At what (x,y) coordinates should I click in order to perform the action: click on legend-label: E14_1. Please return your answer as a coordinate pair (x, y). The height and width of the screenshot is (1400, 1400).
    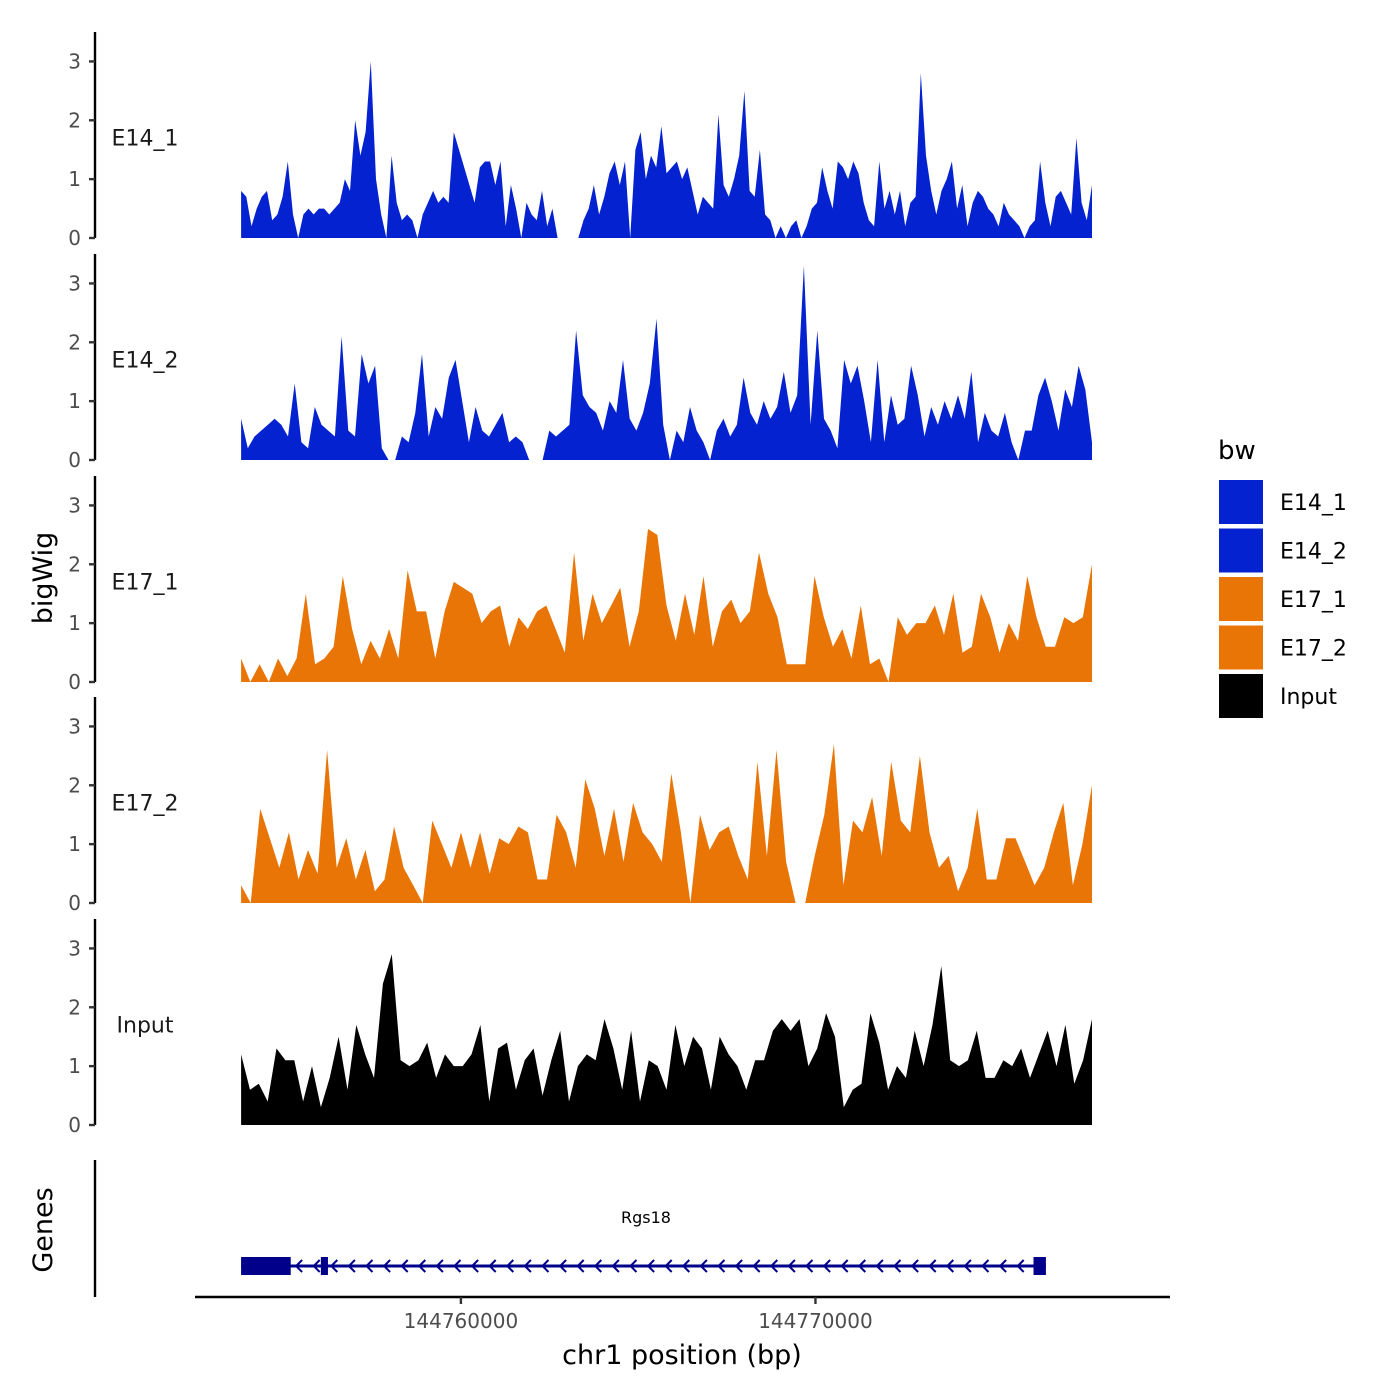
    Looking at the image, I should click on (1313, 503).